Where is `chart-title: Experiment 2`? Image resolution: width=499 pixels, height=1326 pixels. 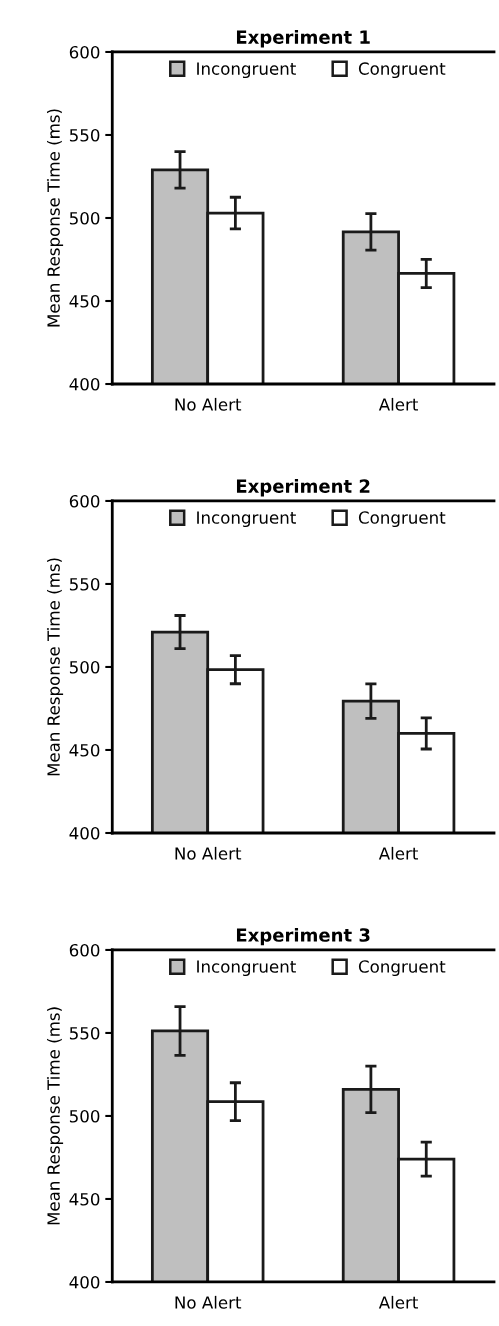 chart-title: Experiment 2 is located at coordinates (303, 487).